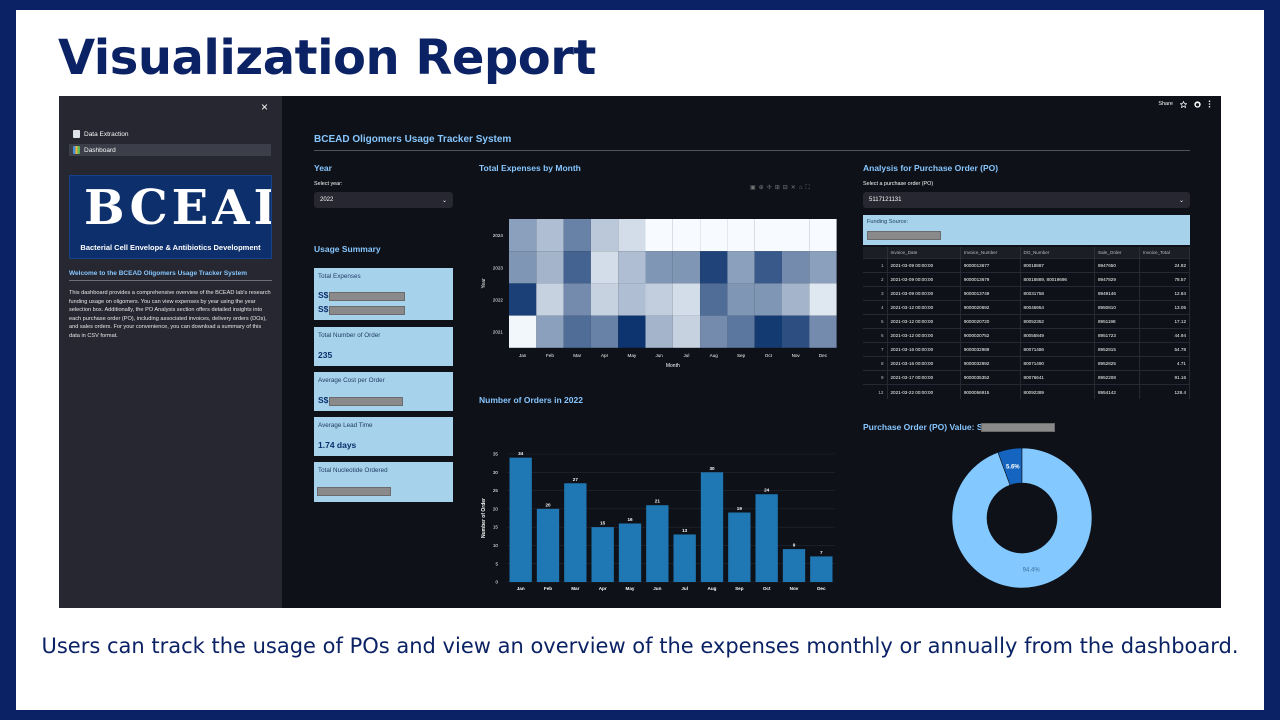 This screenshot has width=1280, height=720. What do you see at coordinates (76, 134) in the screenshot?
I see `document-icon` at bounding box center [76, 134].